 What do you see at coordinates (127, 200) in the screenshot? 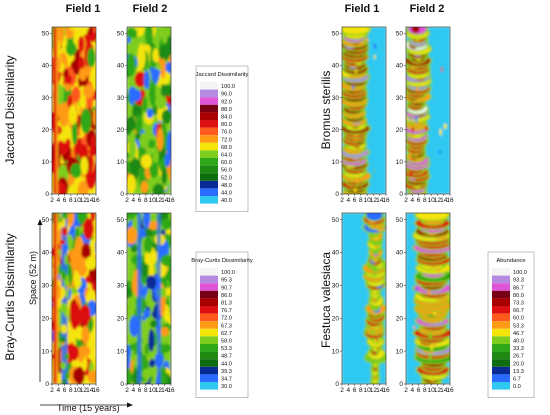
I see `x-tick-label-jaccard-field2-0: 2` at bounding box center [127, 200].